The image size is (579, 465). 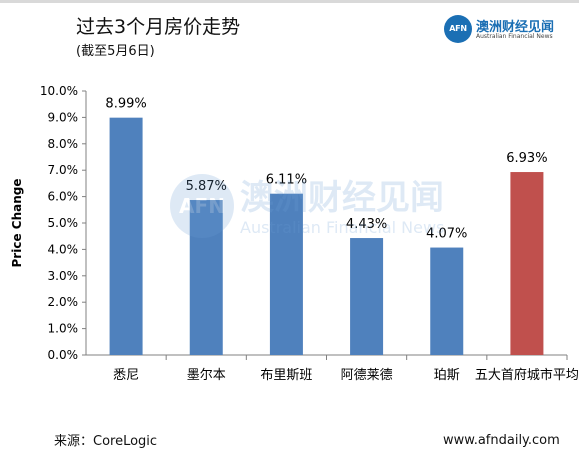 I want to click on y-tick-label: 1.0%, so click(x=63, y=329).